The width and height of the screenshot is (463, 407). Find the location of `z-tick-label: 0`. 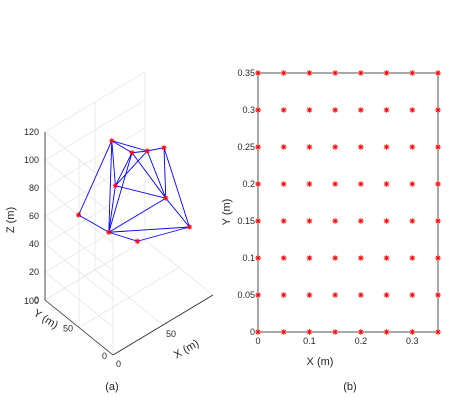

z-tick-label: 0 is located at coordinates (36, 300).